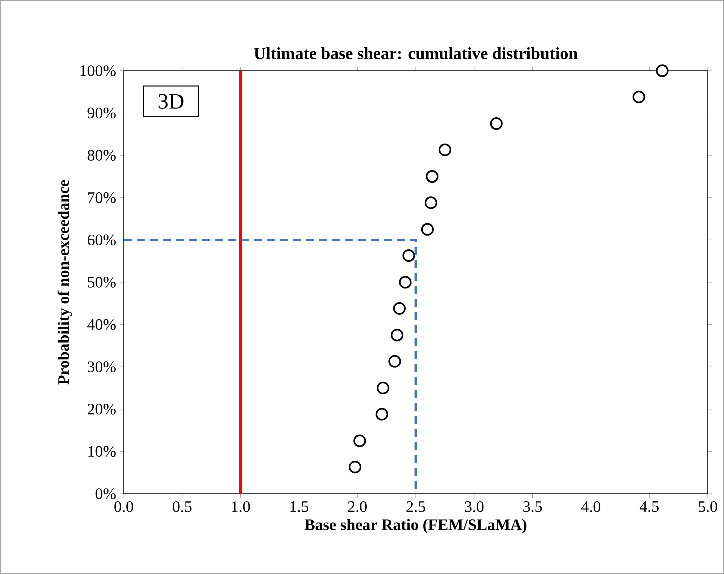 The height and width of the screenshot is (574, 724). I want to click on x-tick-label: 3.5, so click(533, 507).